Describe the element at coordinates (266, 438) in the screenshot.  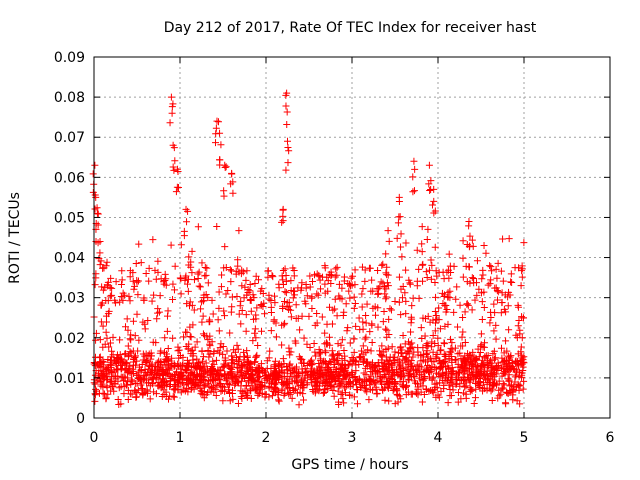
I see `x-tick-label: 2` at that location.